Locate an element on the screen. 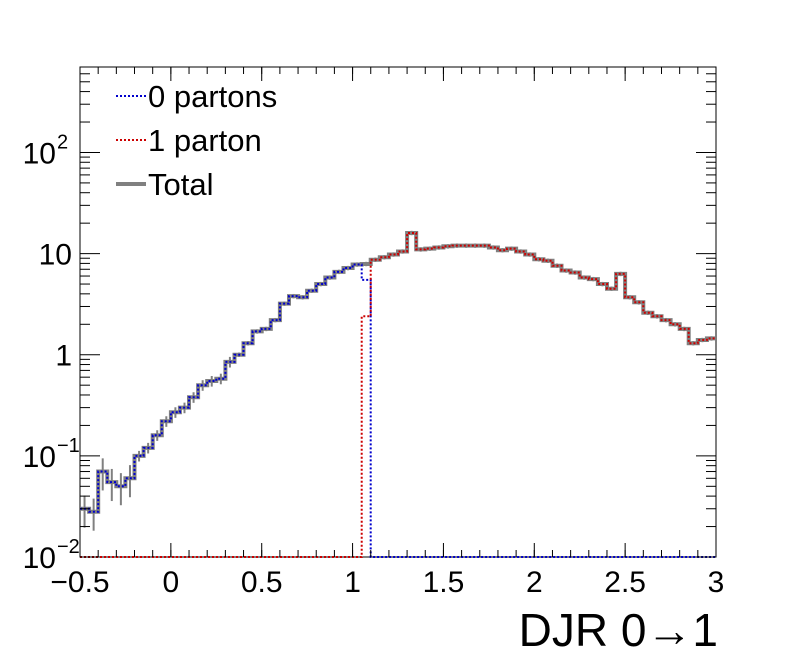 This screenshot has width=796, height=672. x-tick-label: −0.5 is located at coordinates (79, 582).